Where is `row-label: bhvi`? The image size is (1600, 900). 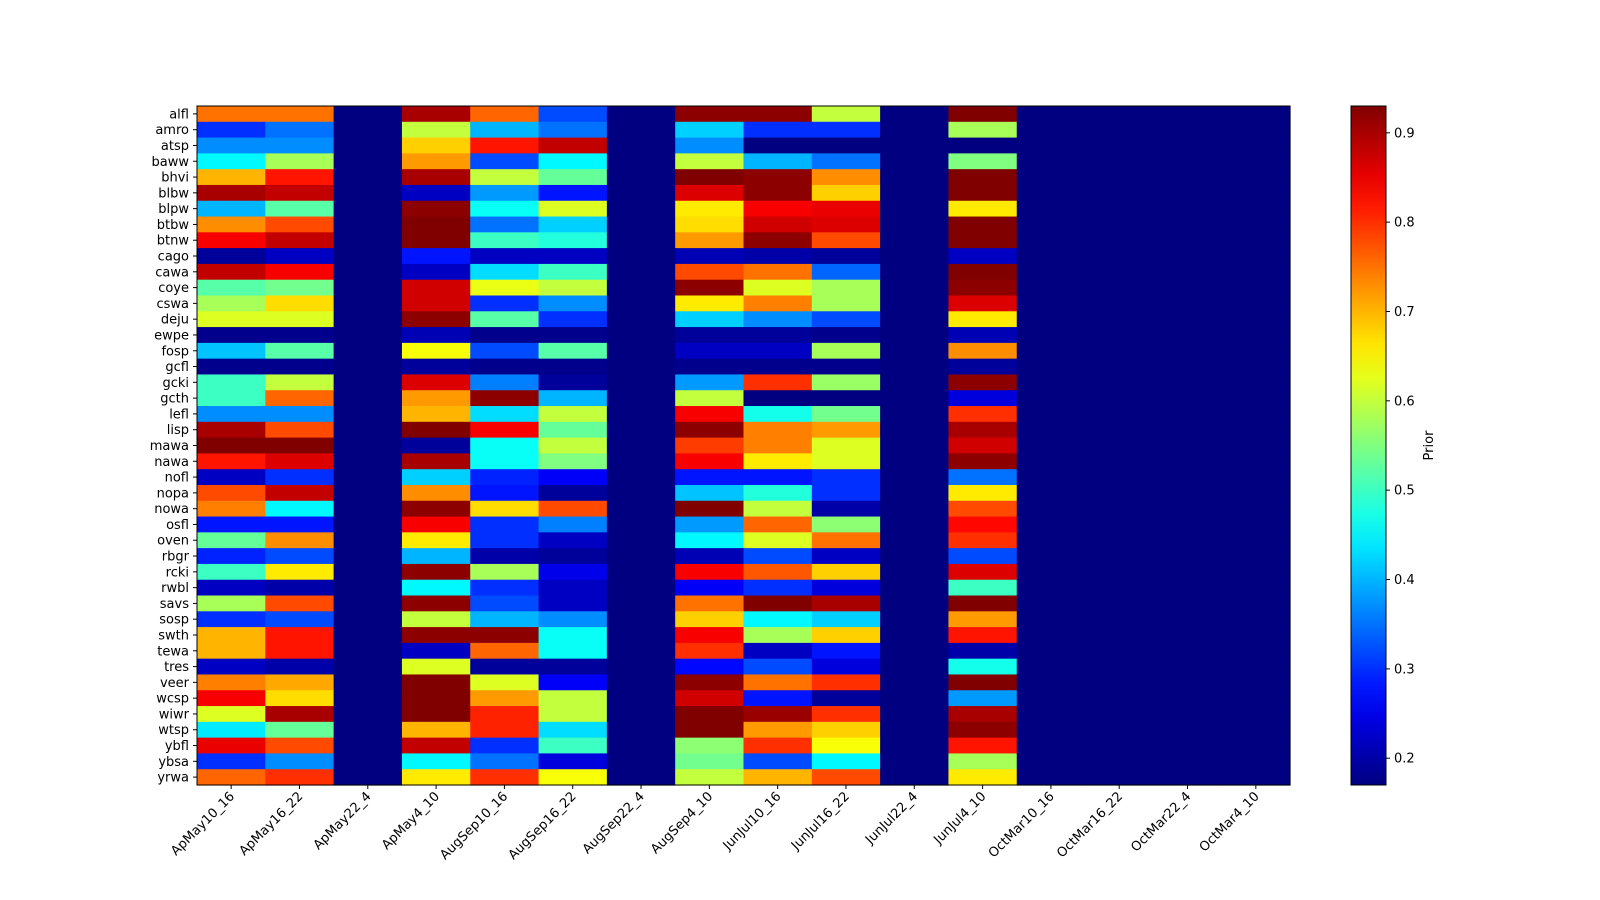
row-label: bhvi is located at coordinates (175, 178).